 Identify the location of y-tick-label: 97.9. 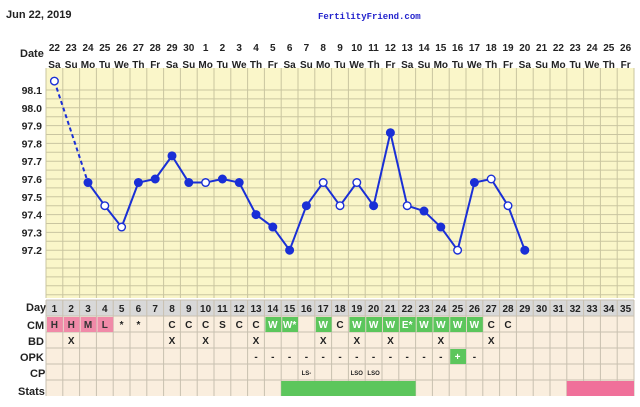
(32, 127).